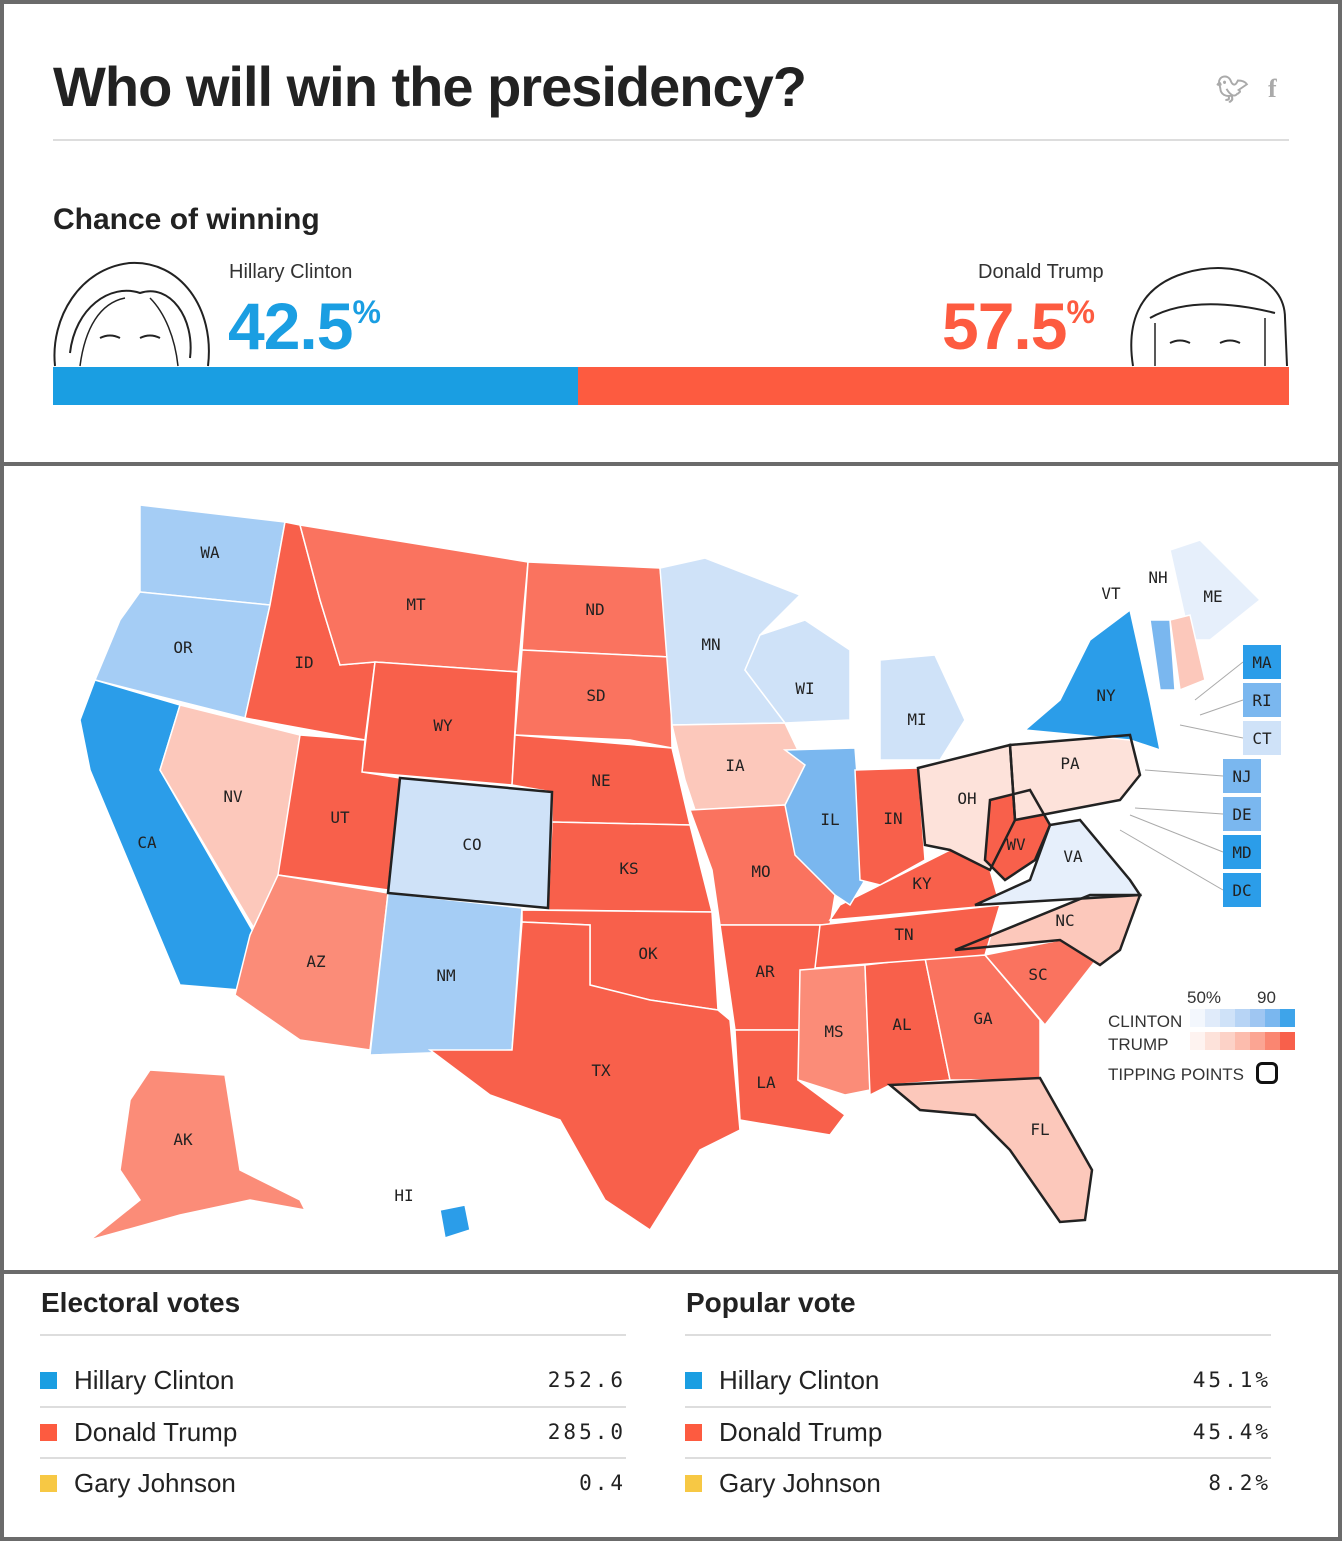 The image size is (1342, 1541). Describe the element at coordinates (586, 1432) in the screenshot. I see `electoral-value: 285.0` at that location.